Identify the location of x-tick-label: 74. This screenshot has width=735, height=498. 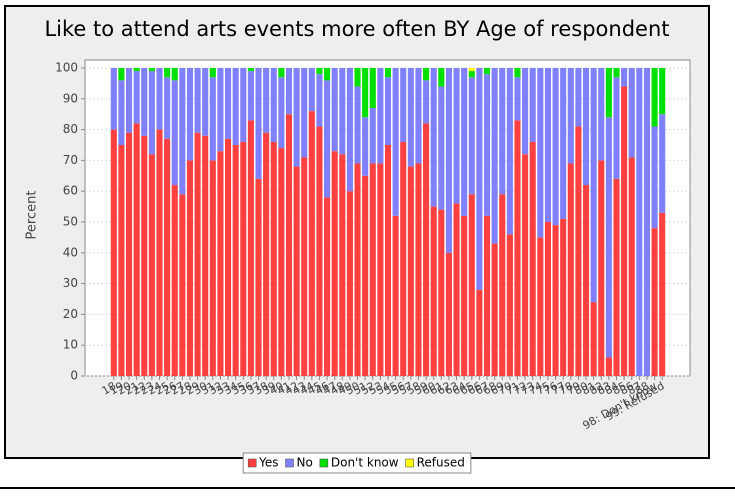
(535, 388).